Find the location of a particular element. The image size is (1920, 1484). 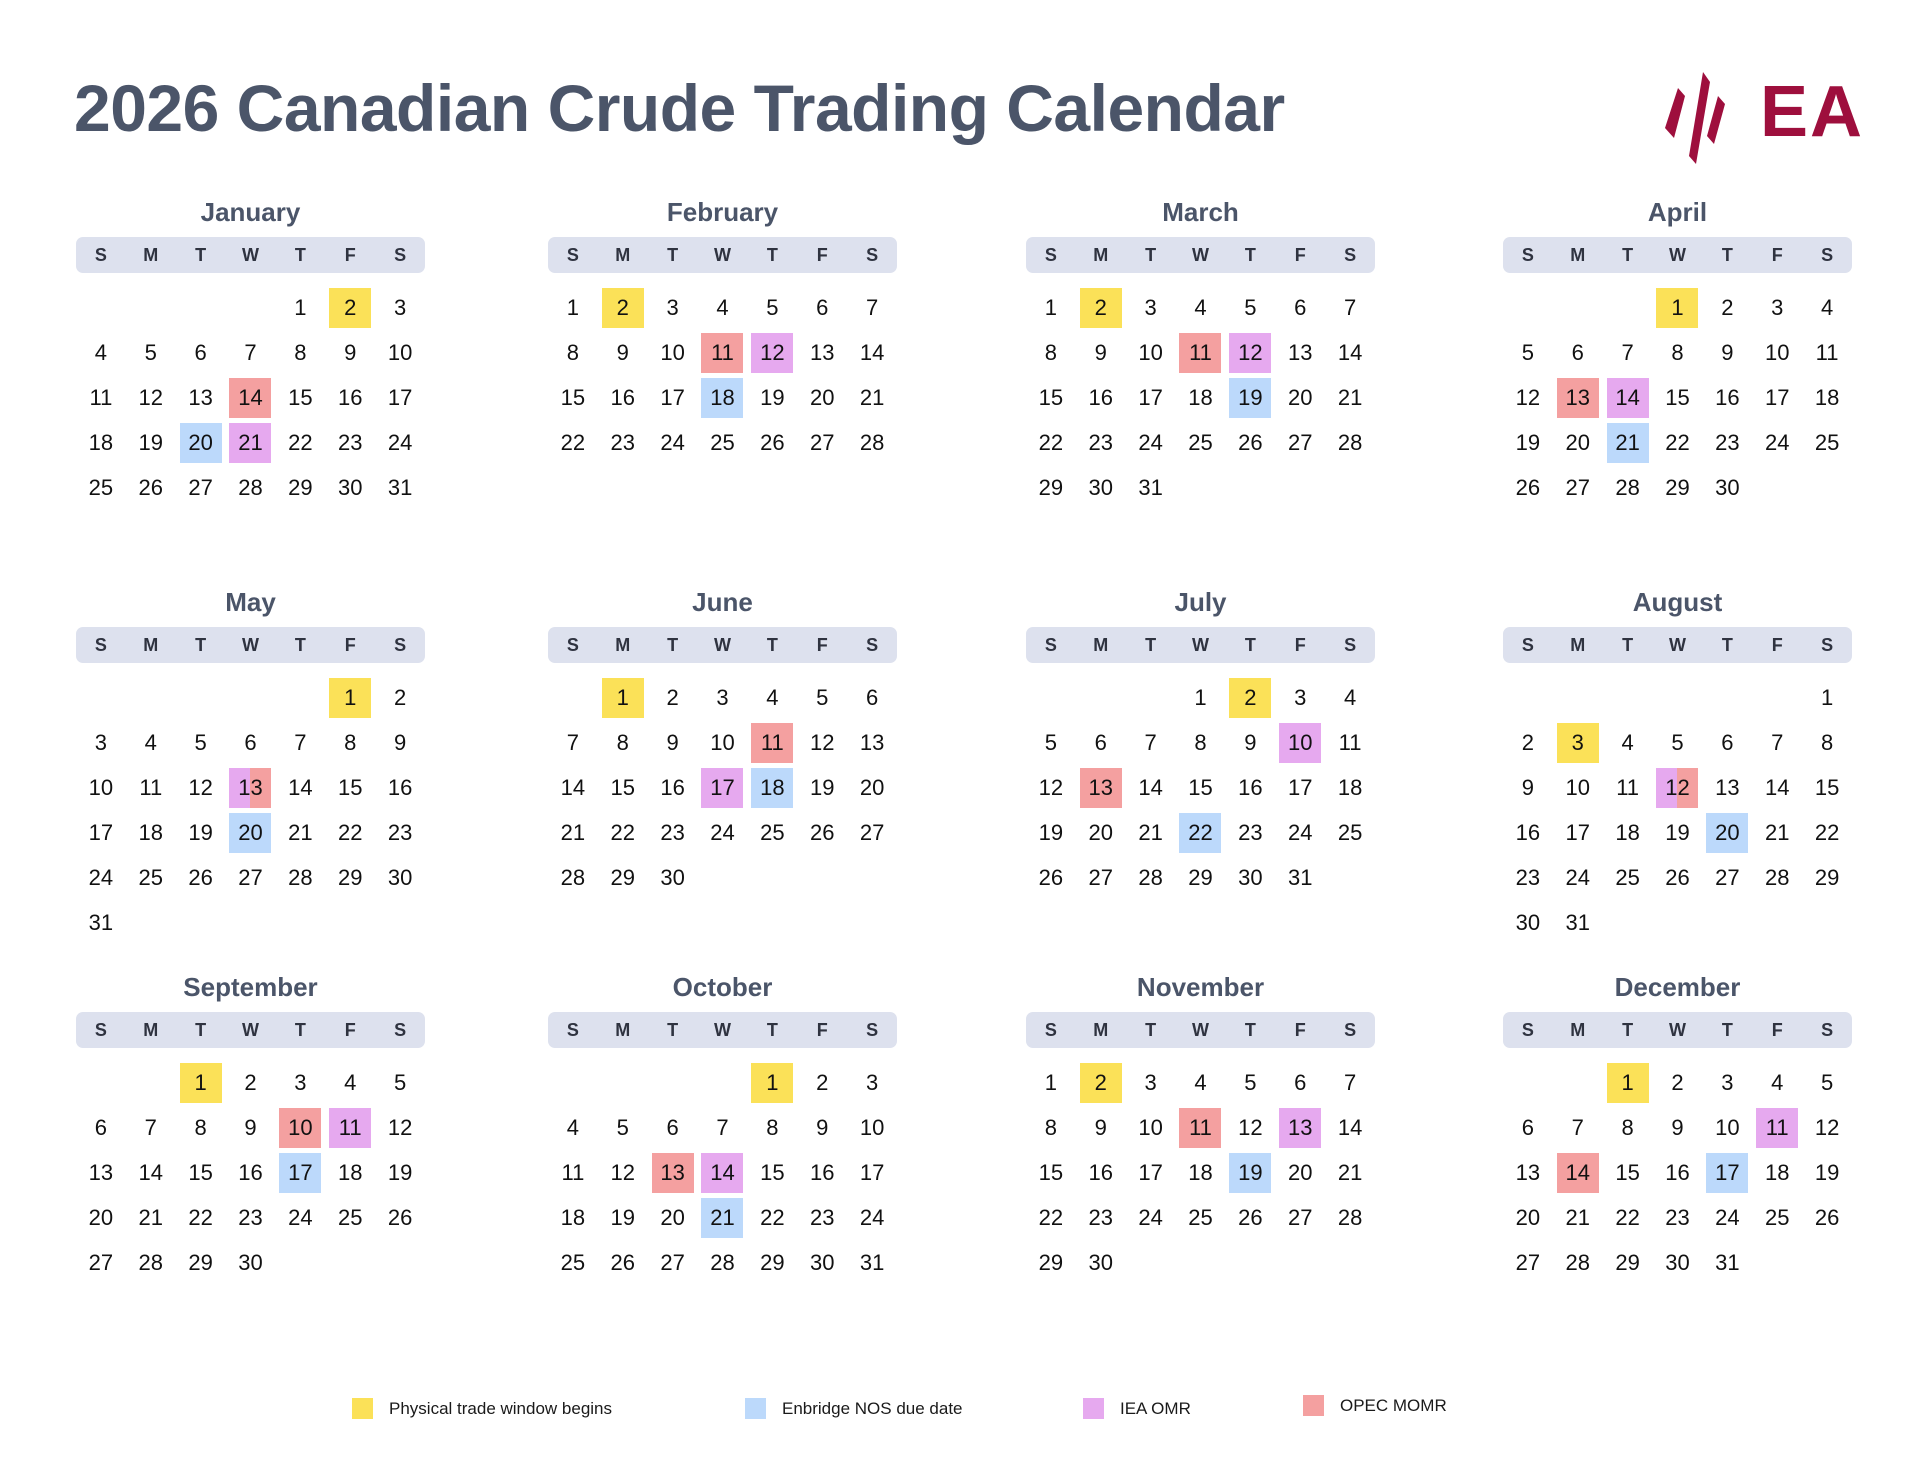

day-number: 18 is located at coordinates (350, 1172).